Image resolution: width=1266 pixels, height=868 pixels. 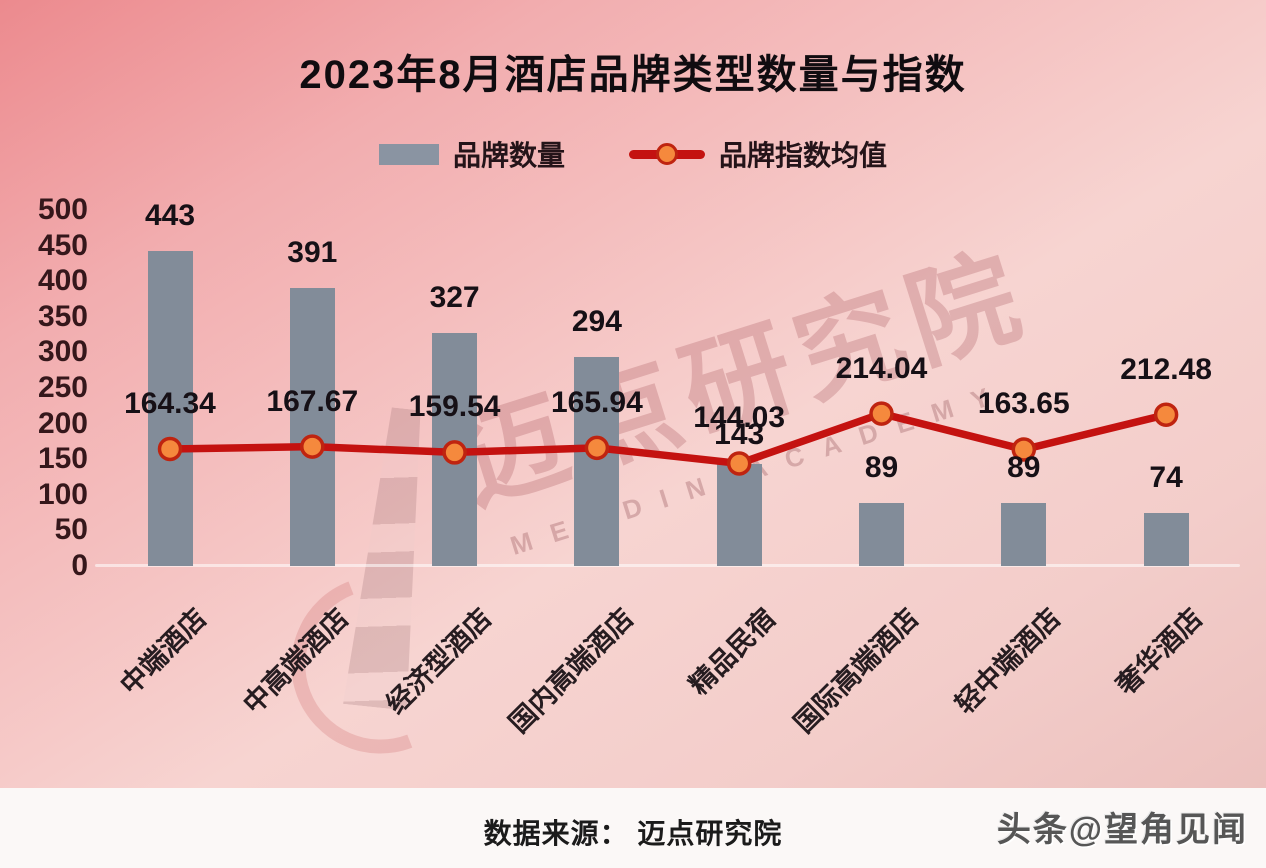 I want to click on y-tick-label: 250, so click(x=62, y=387).